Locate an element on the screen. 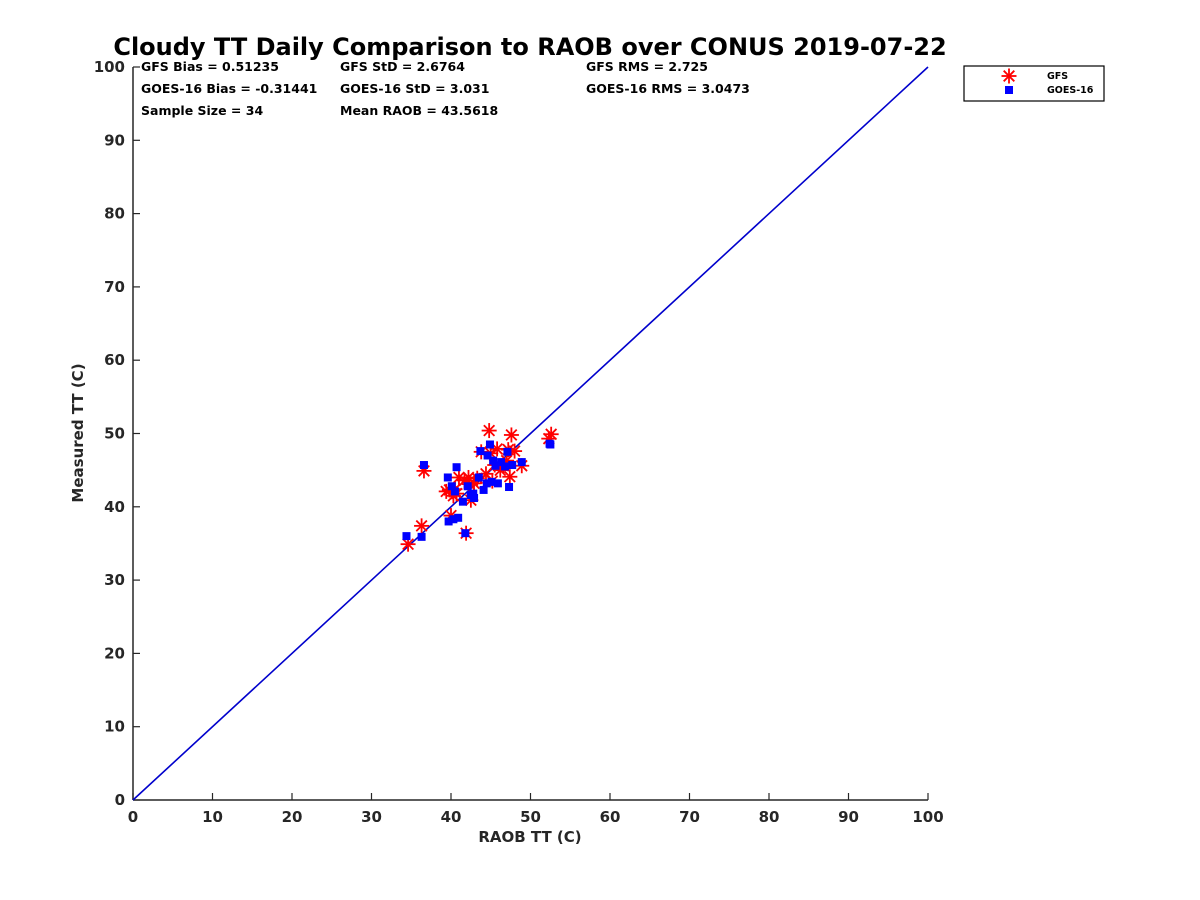  x-tick-label: 20 is located at coordinates (292, 817).